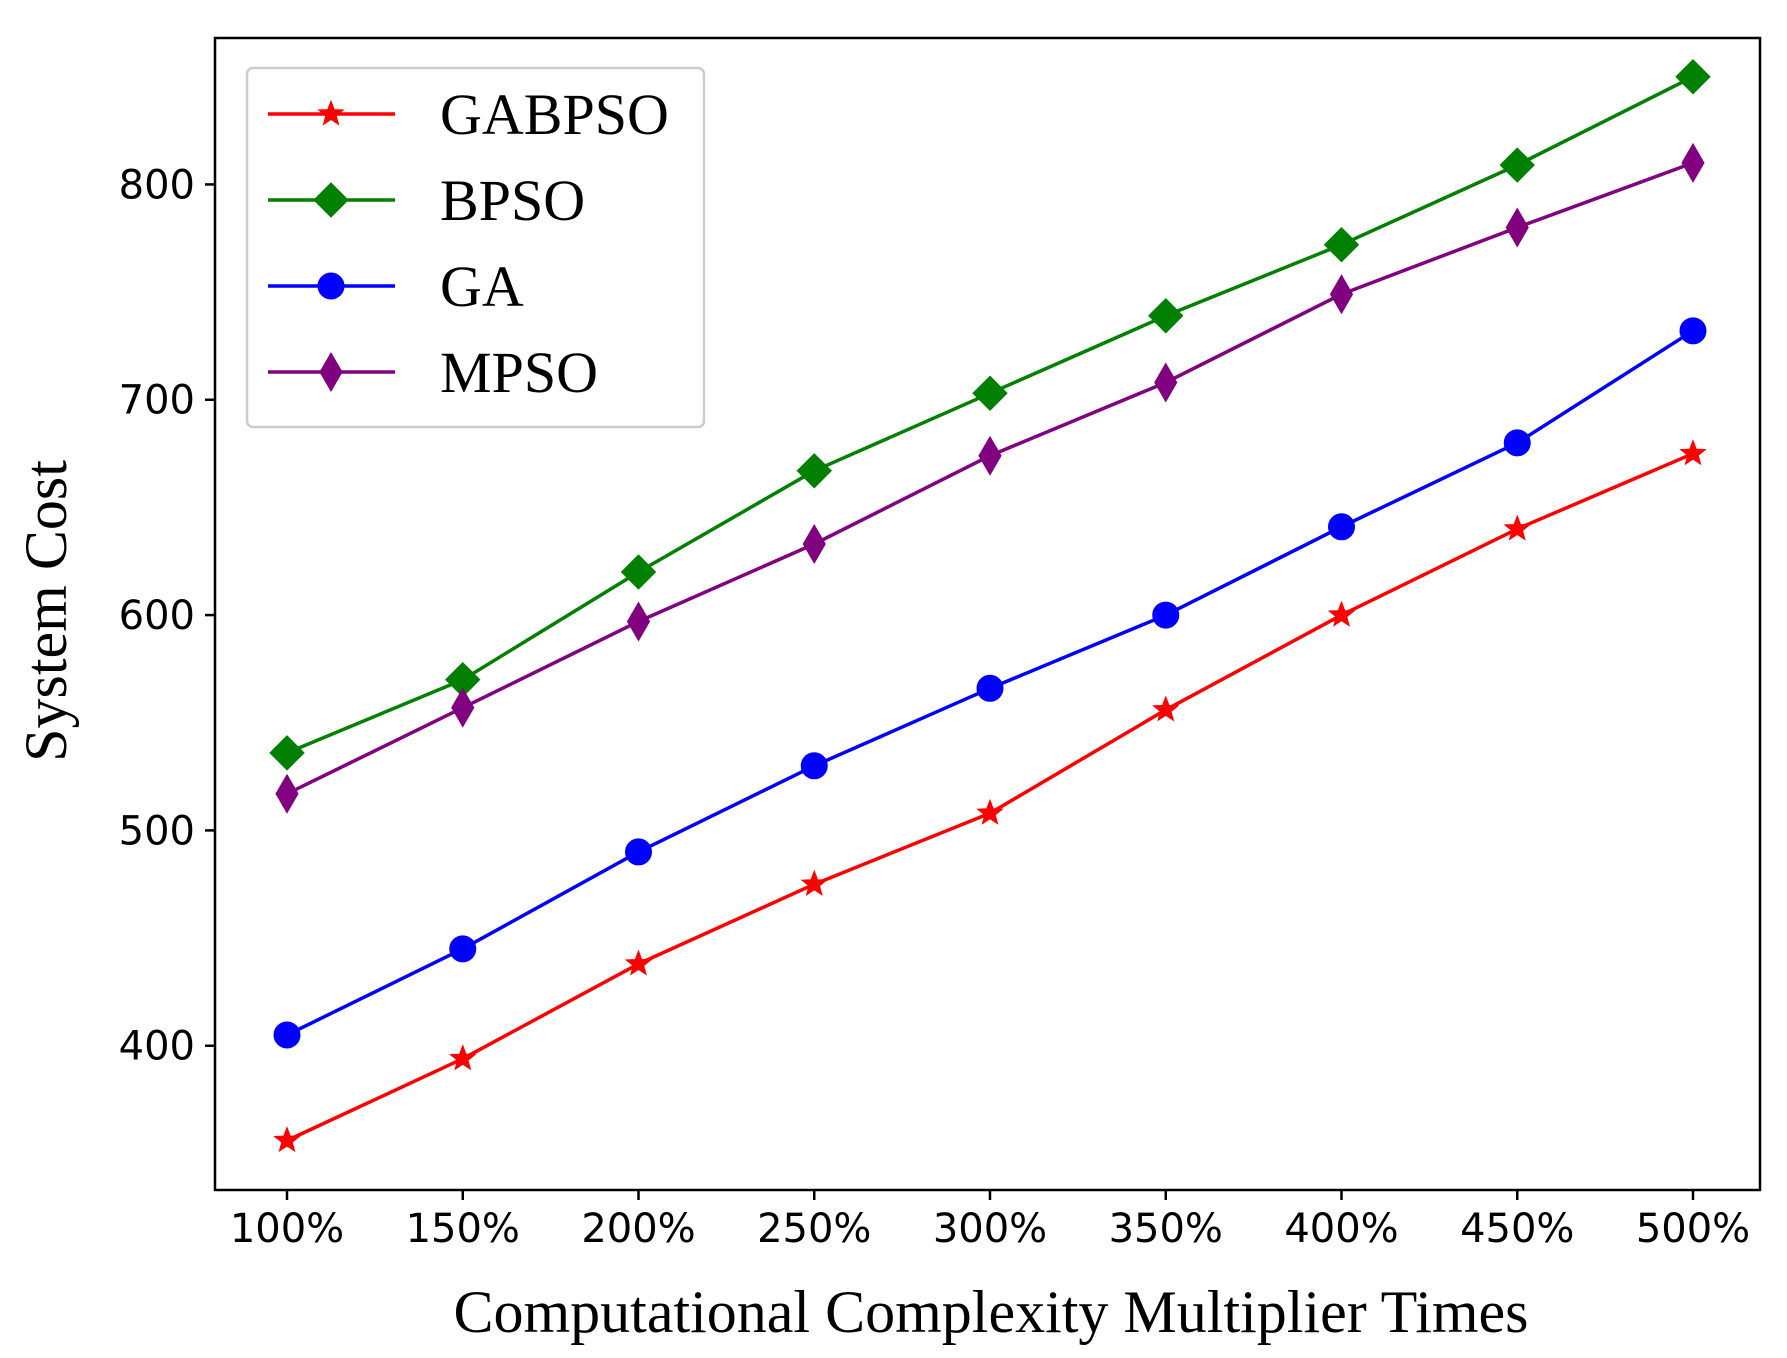 Image resolution: width=1787 pixels, height=1358 pixels. Describe the element at coordinates (482, 286) in the screenshot. I see `legend-label: GA` at that location.